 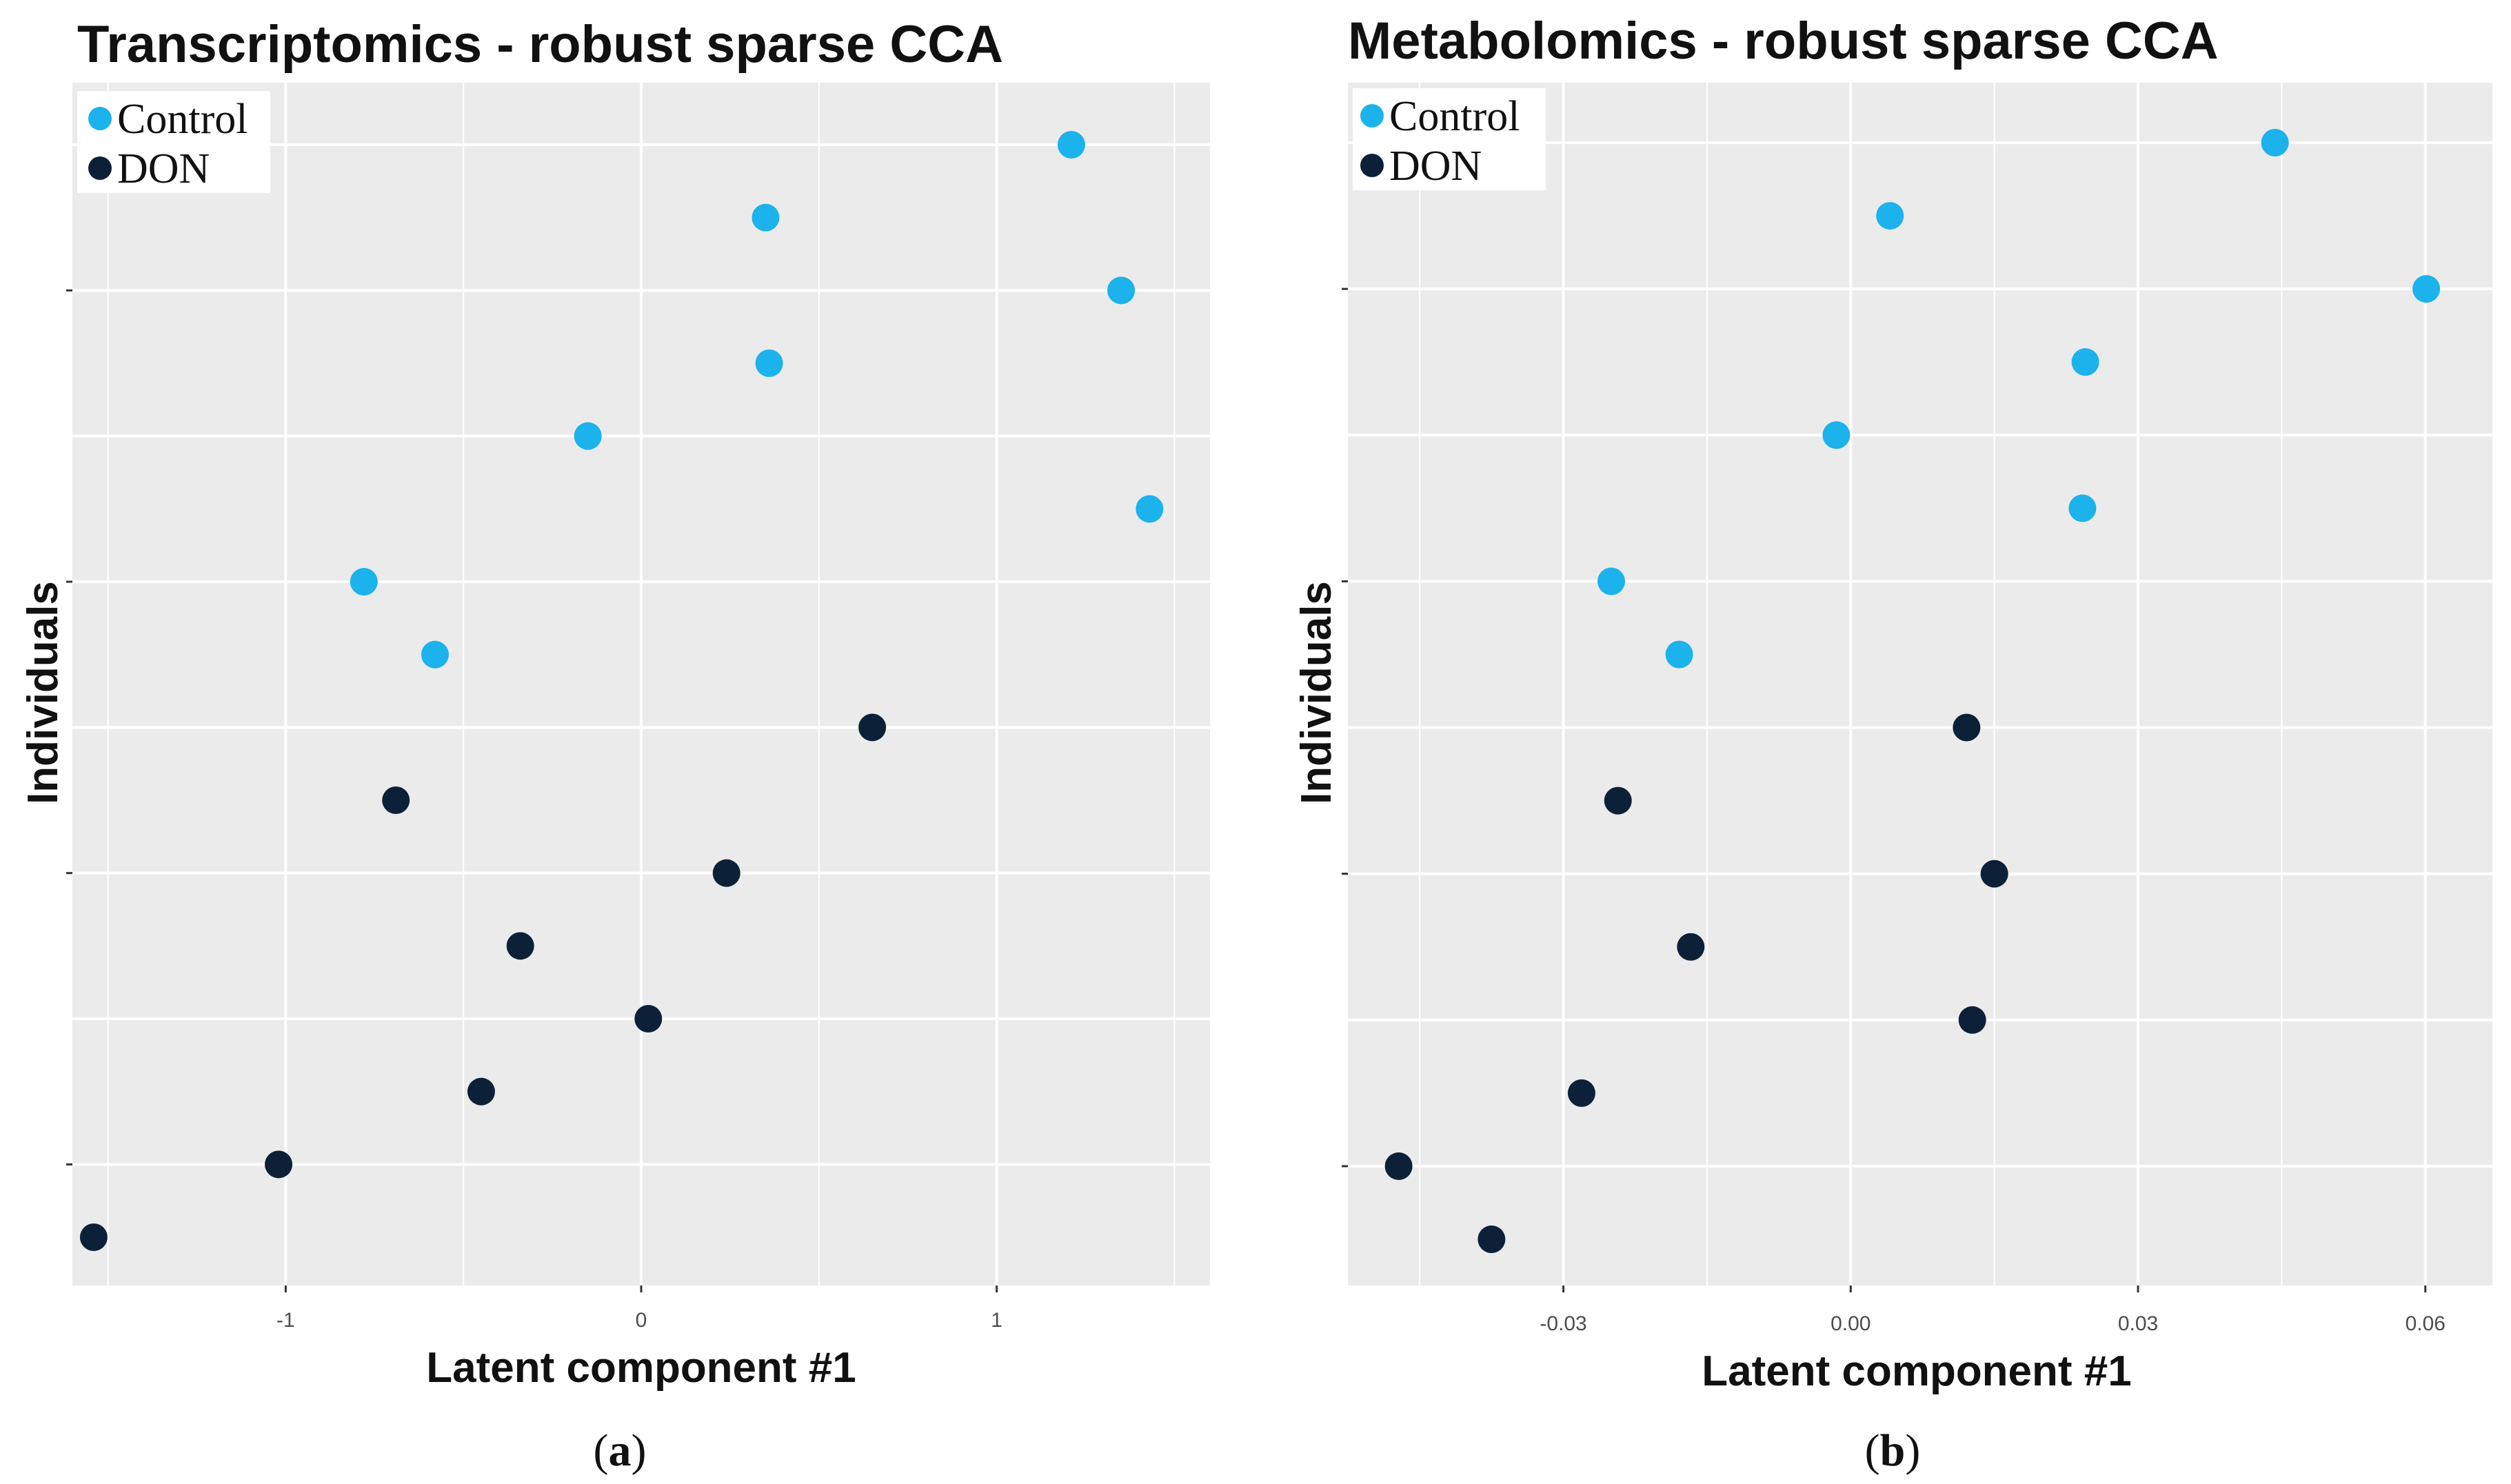 What do you see at coordinates (285, 1320) in the screenshot?
I see `x-tick-label: -1` at bounding box center [285, 1320].